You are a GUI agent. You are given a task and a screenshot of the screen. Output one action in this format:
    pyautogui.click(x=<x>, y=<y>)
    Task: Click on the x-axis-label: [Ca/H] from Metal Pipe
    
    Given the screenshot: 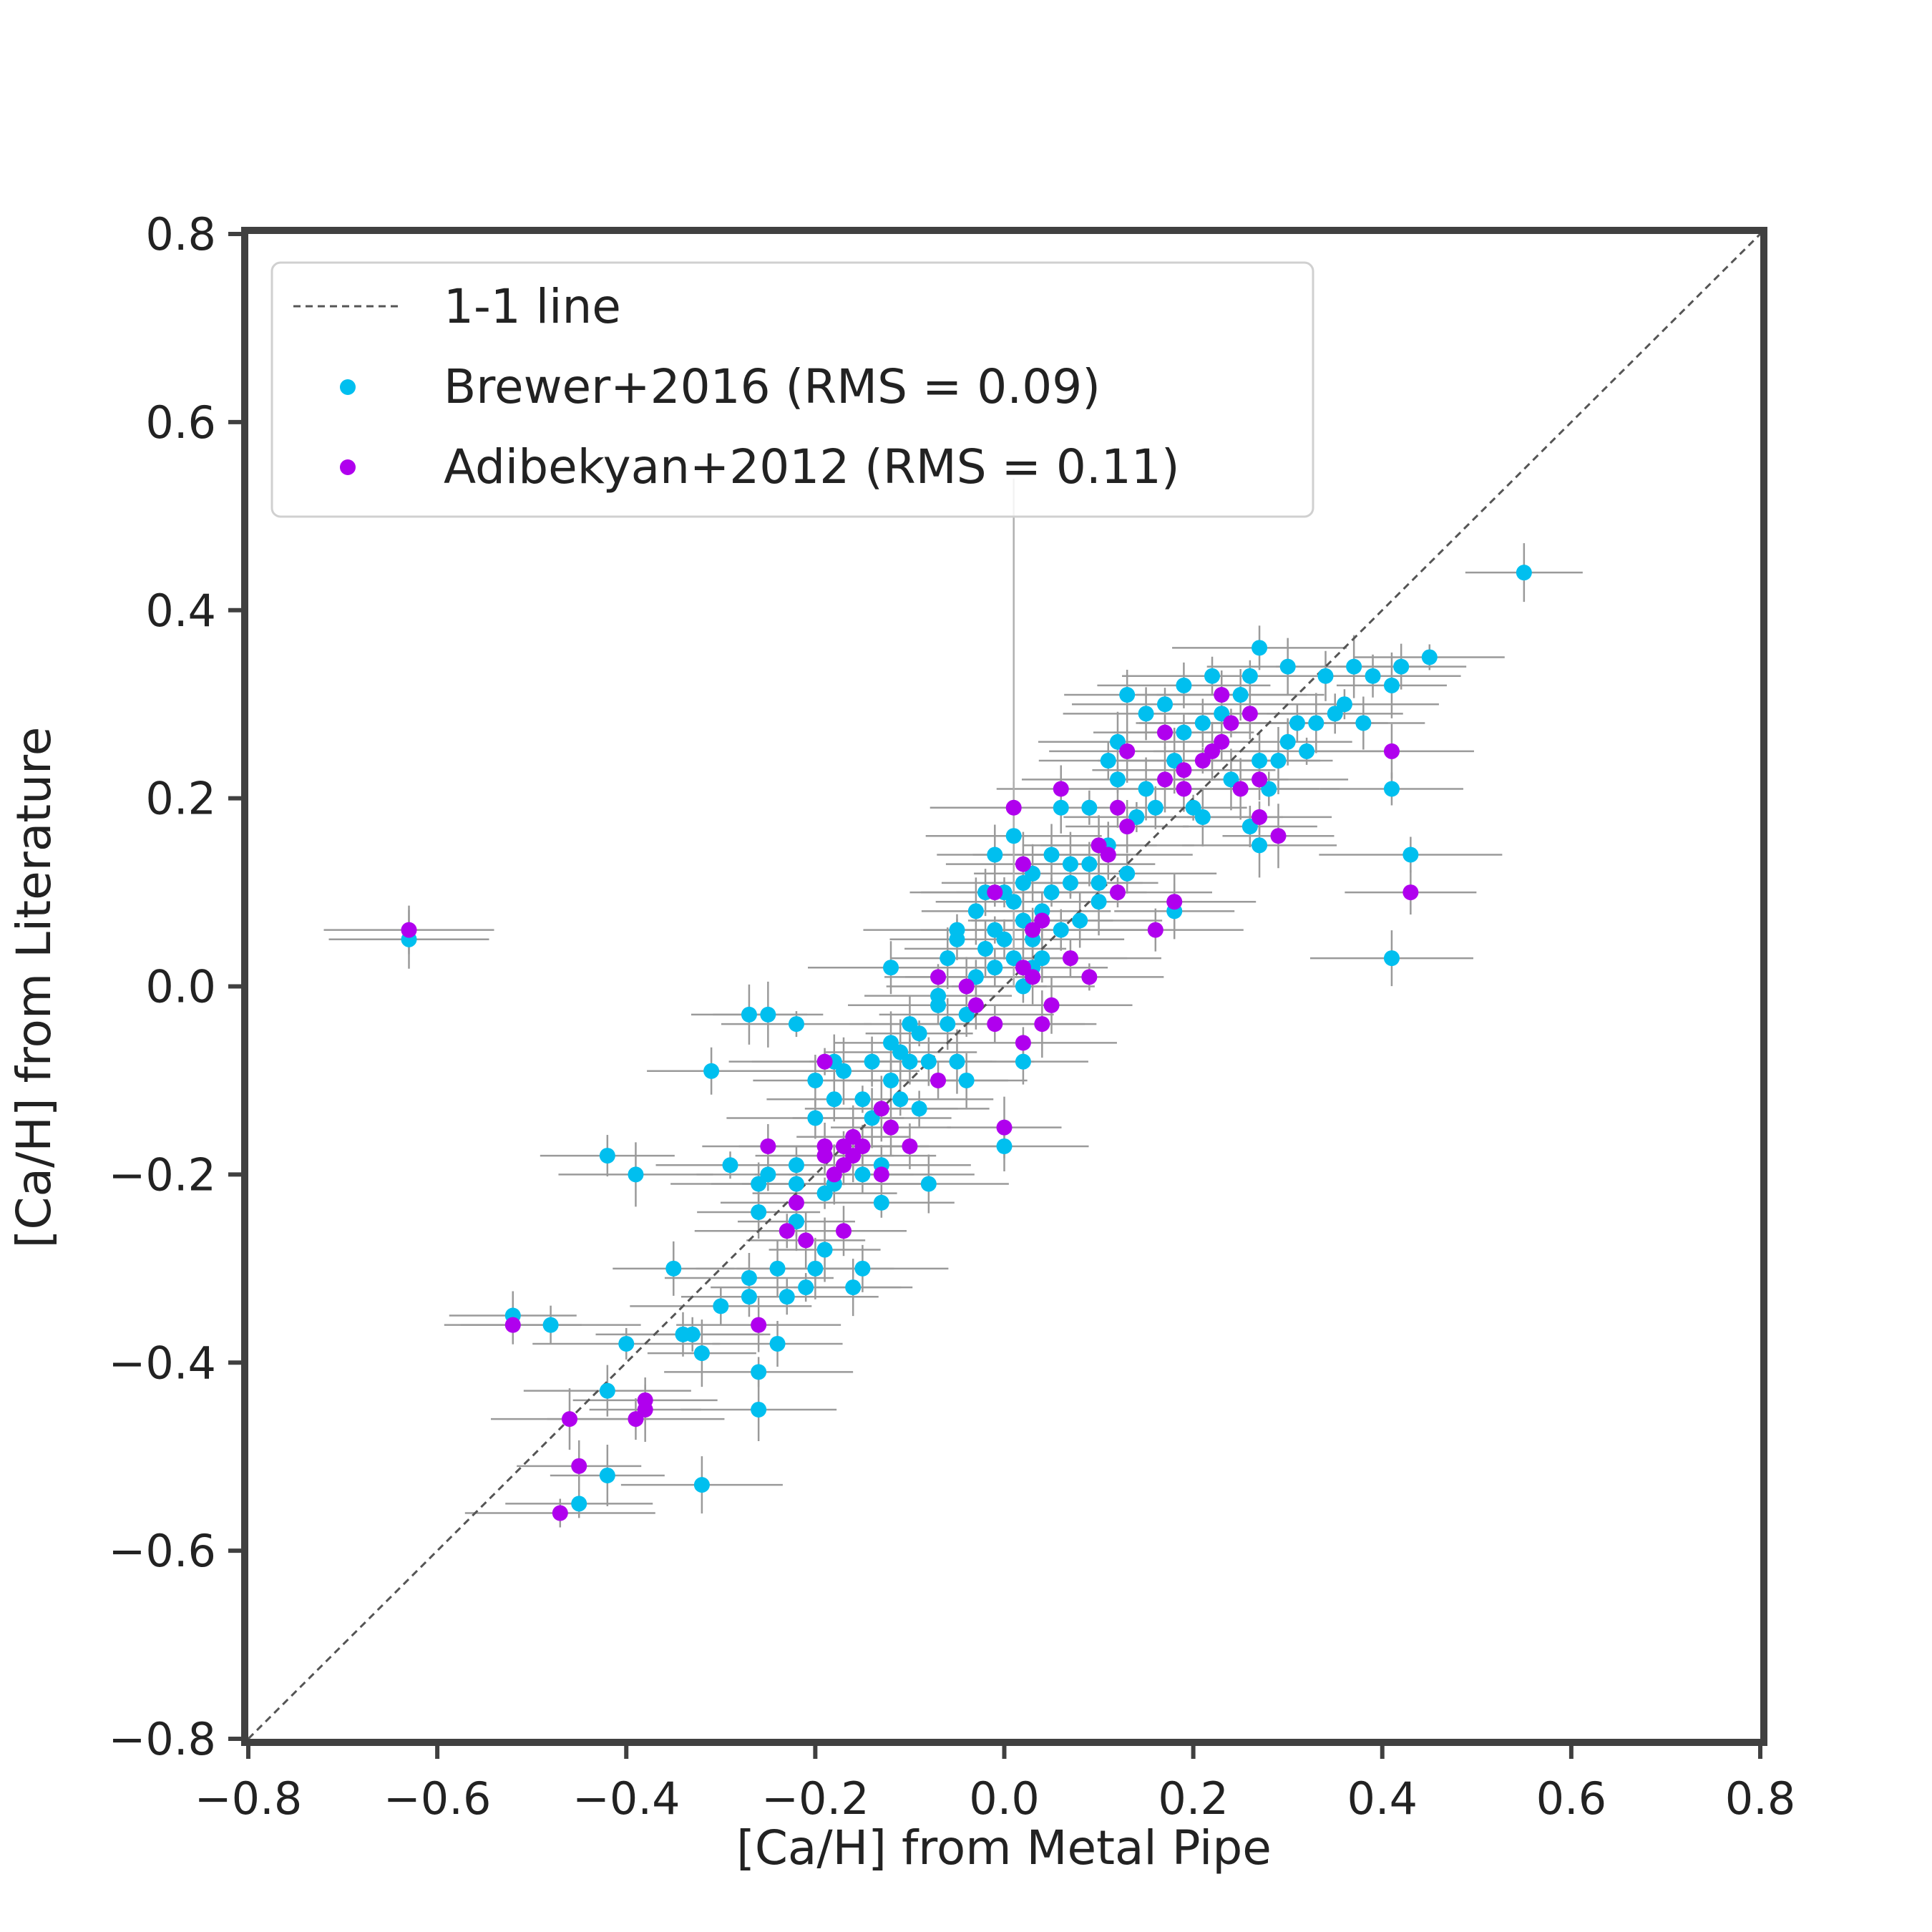 What is the action you would take?
    pyautogui.click(x=1004, y=1847)
    